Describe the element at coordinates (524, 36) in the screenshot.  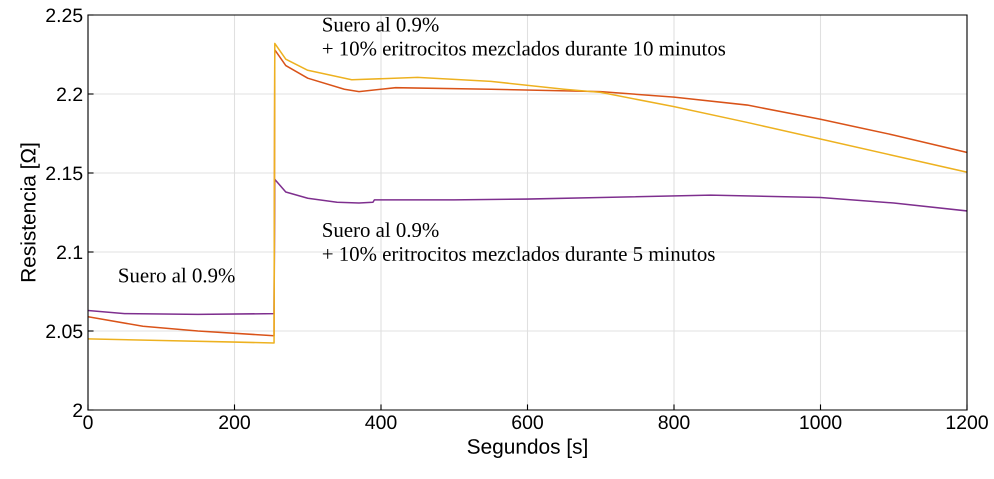
I see `annotation: Suero al 0.9% + 10% eritrocitos mezclados durante 10 minutos` at that location.